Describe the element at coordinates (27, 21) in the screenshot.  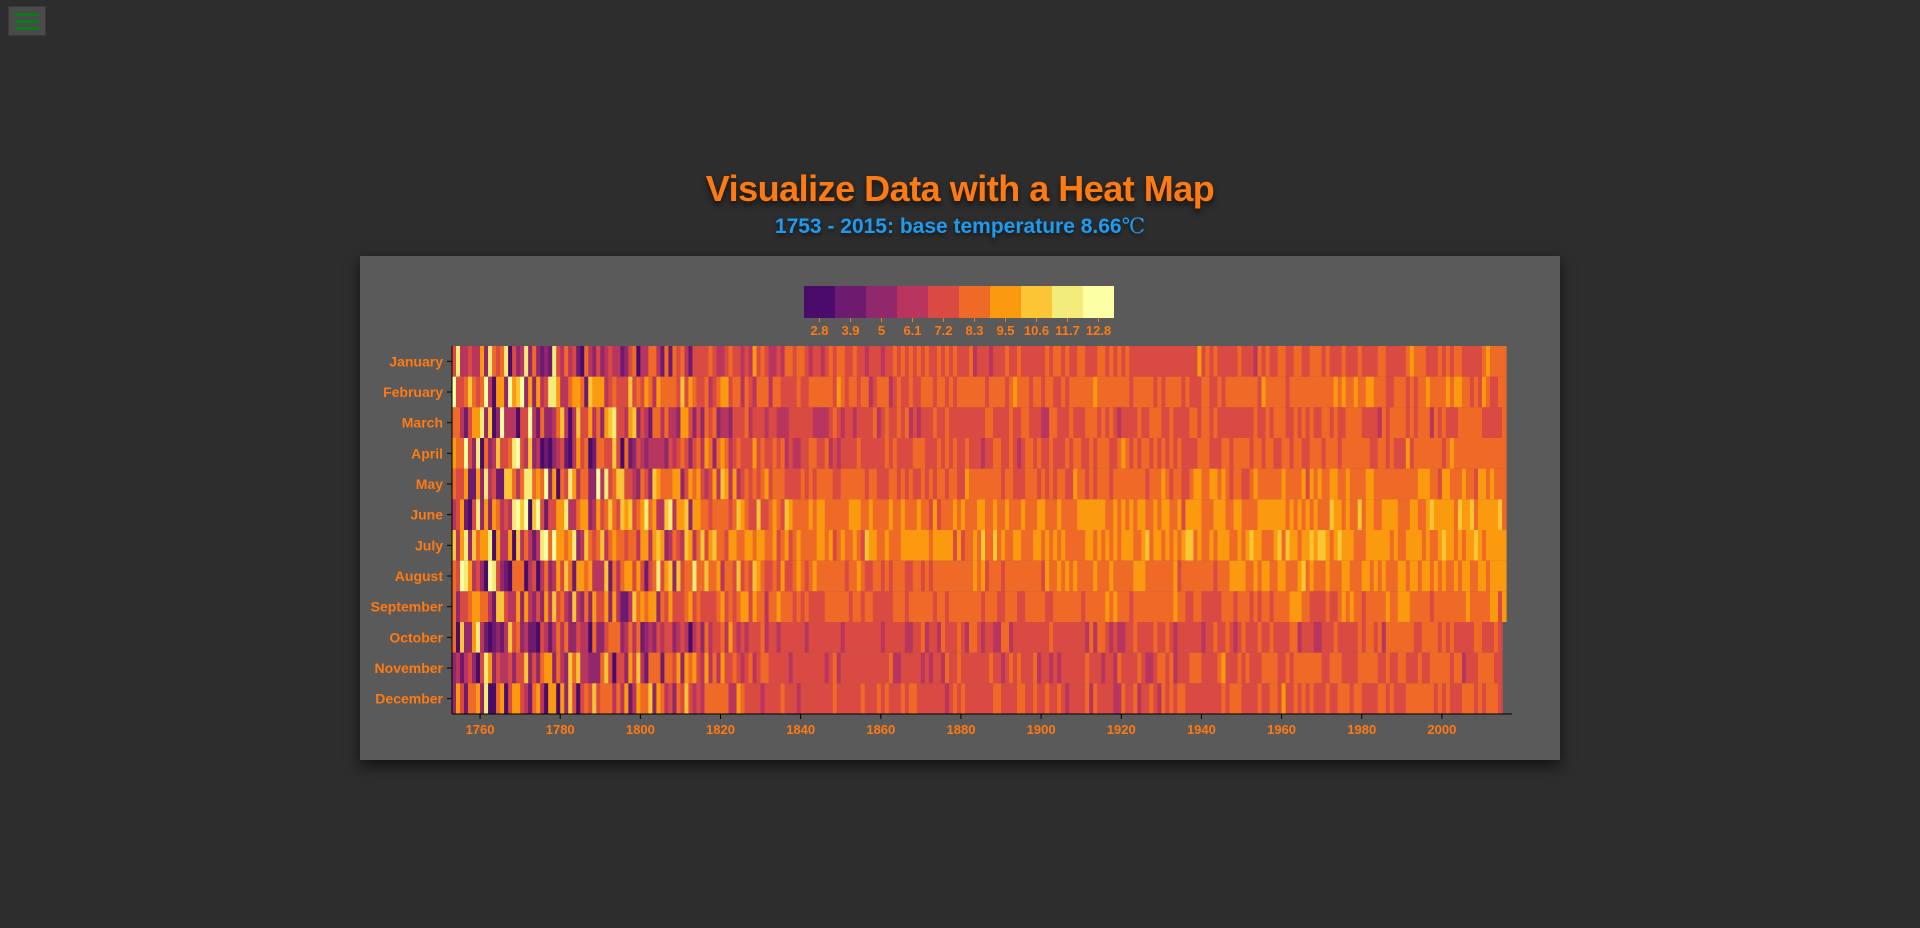
I see `menu-button` at that location.